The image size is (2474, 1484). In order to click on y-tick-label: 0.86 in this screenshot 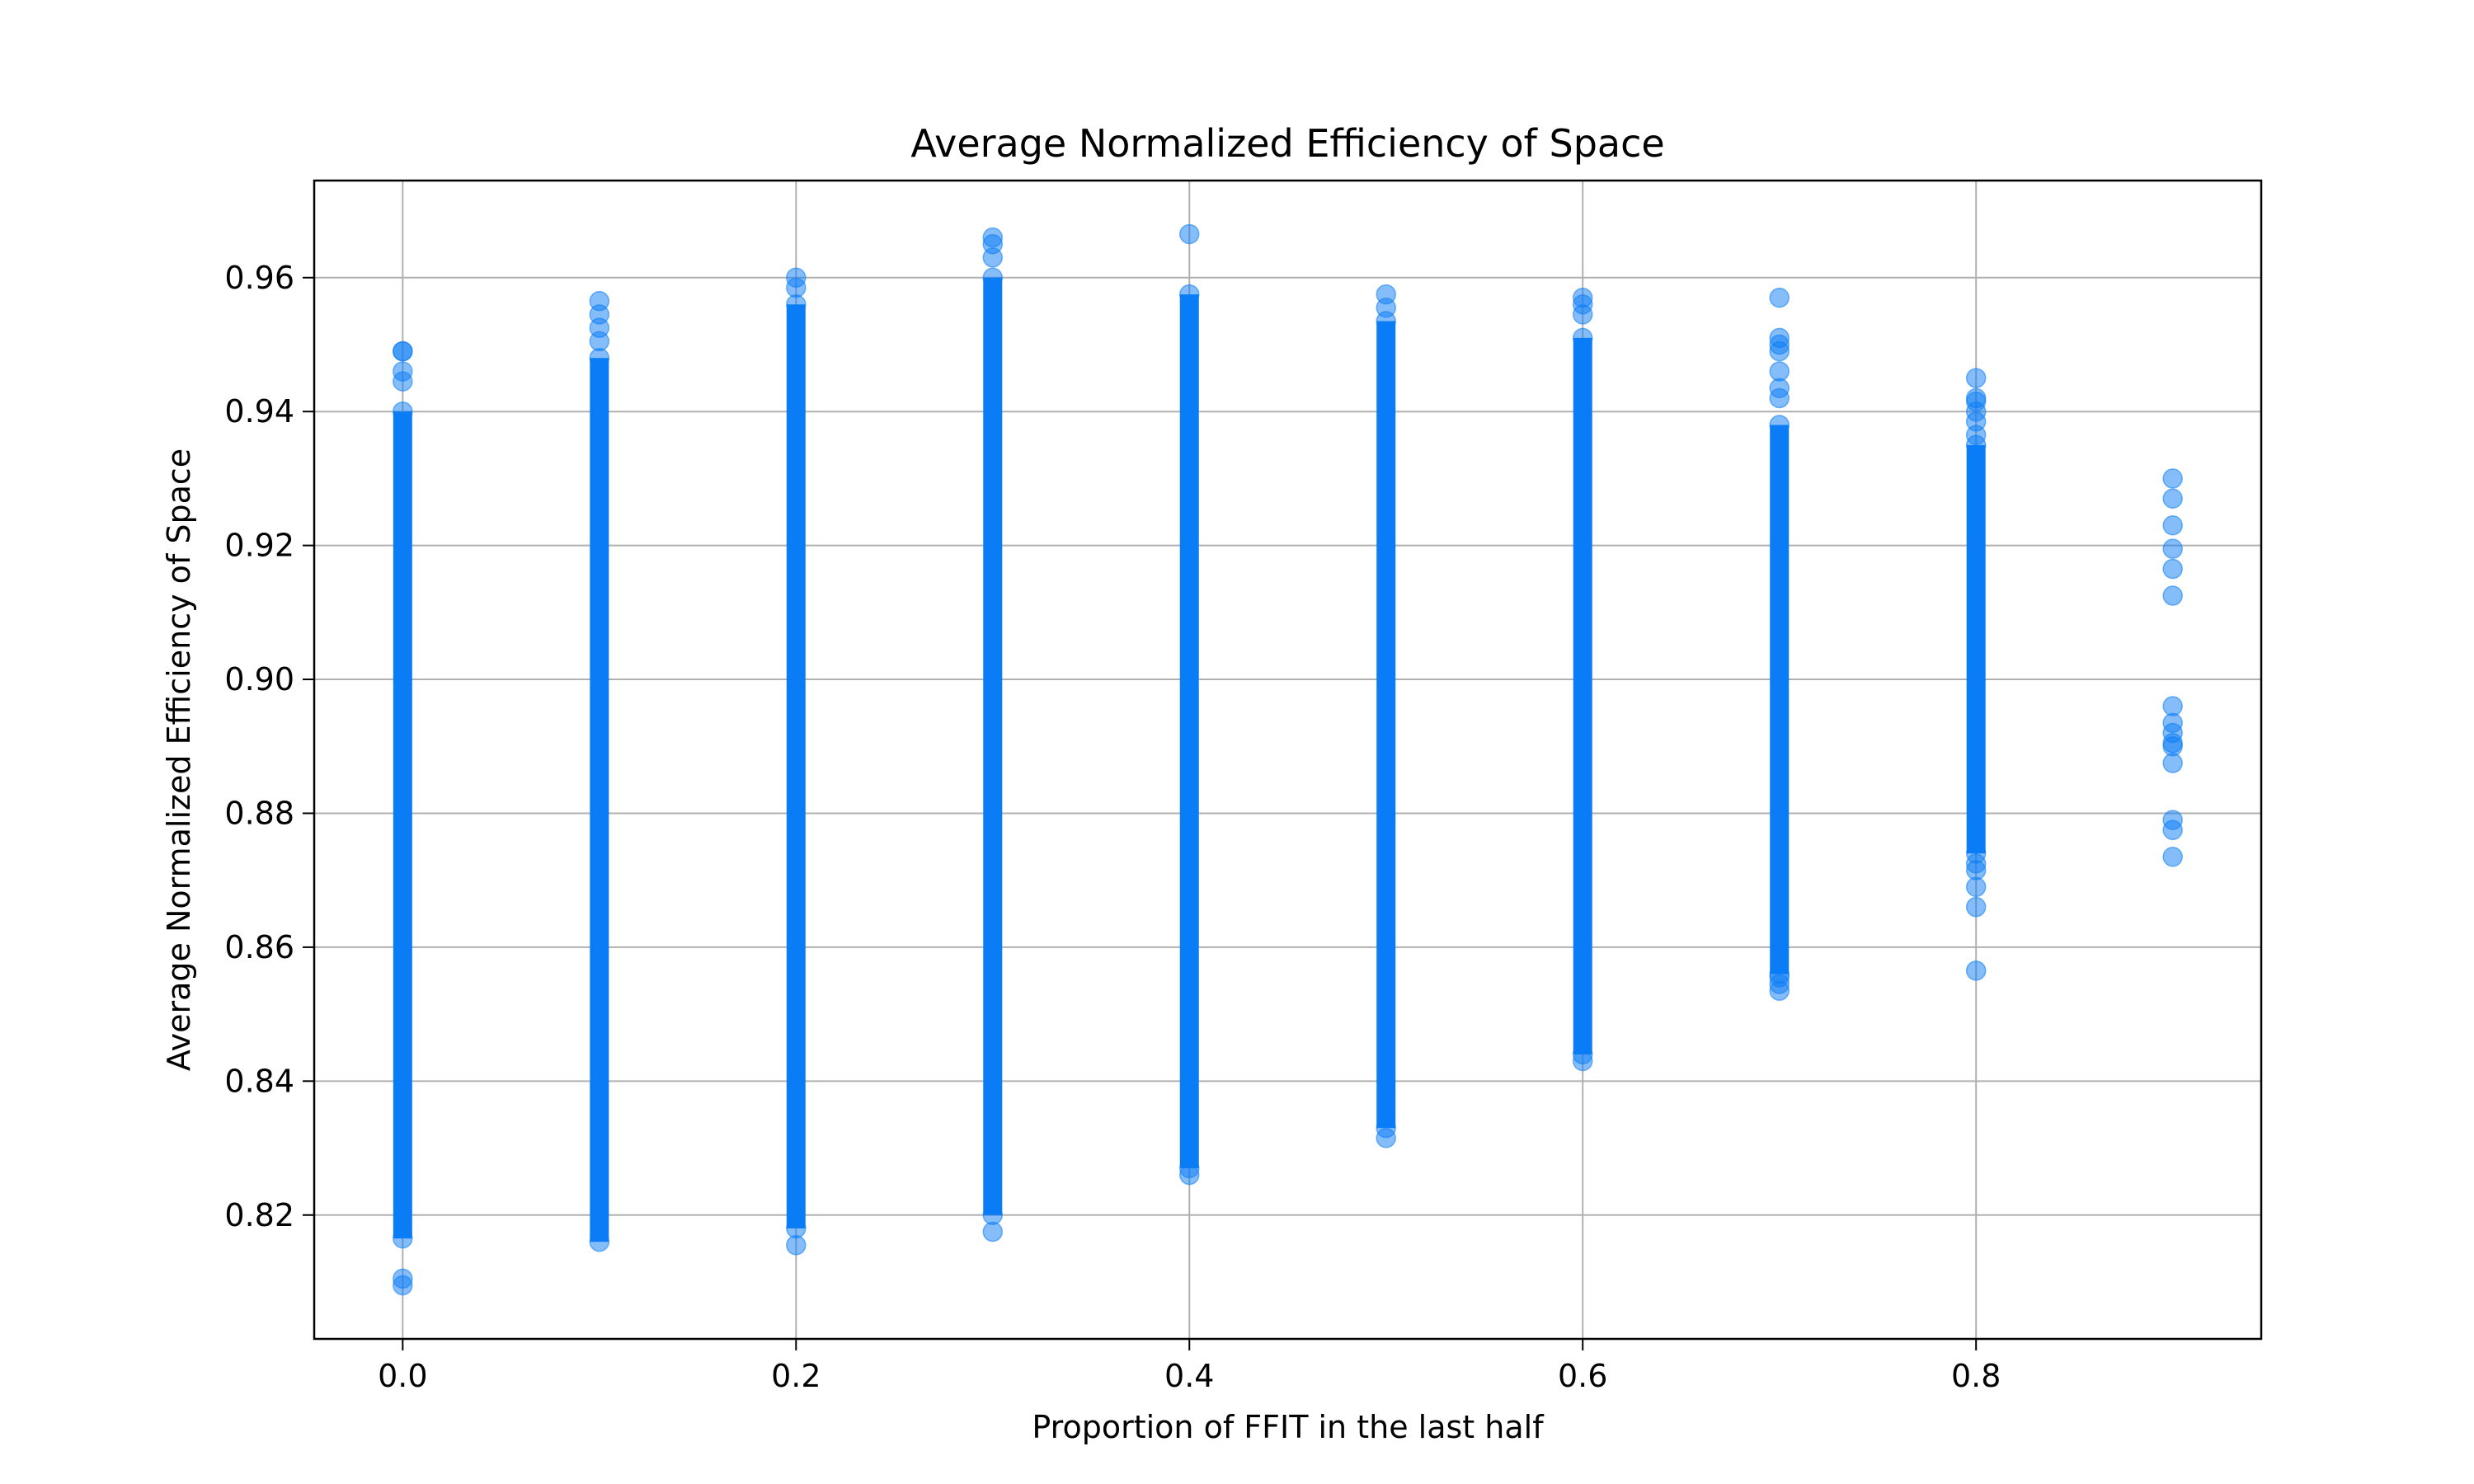, I will do `click(259, 947)`.